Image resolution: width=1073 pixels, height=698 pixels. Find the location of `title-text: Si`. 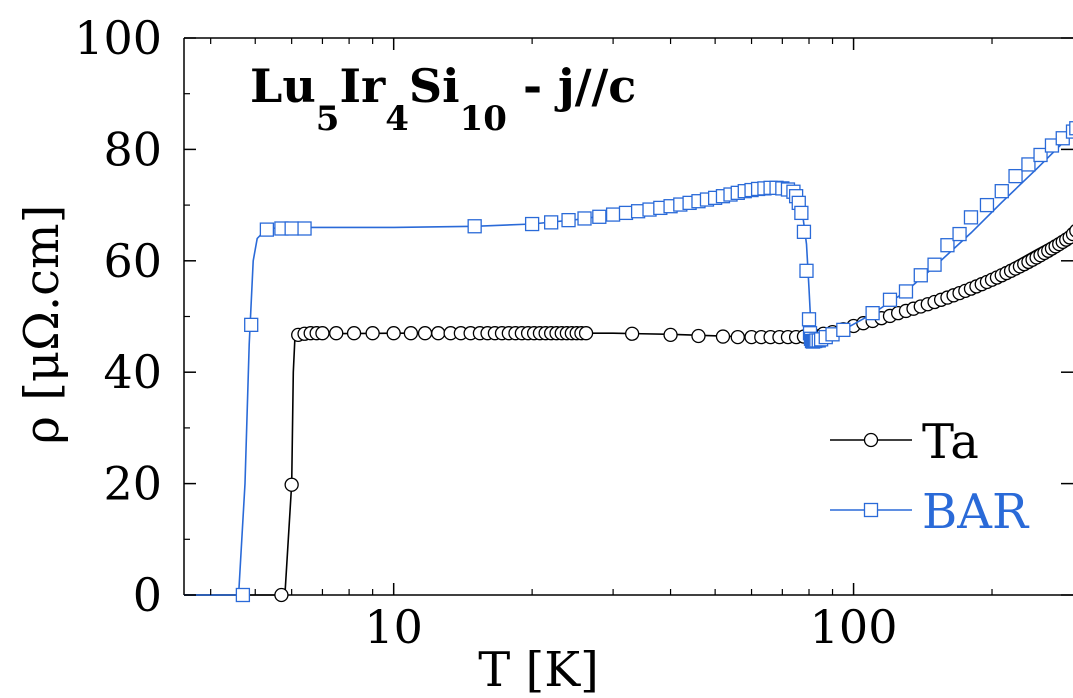

title-text: Si is located at coordinates (434, 86).